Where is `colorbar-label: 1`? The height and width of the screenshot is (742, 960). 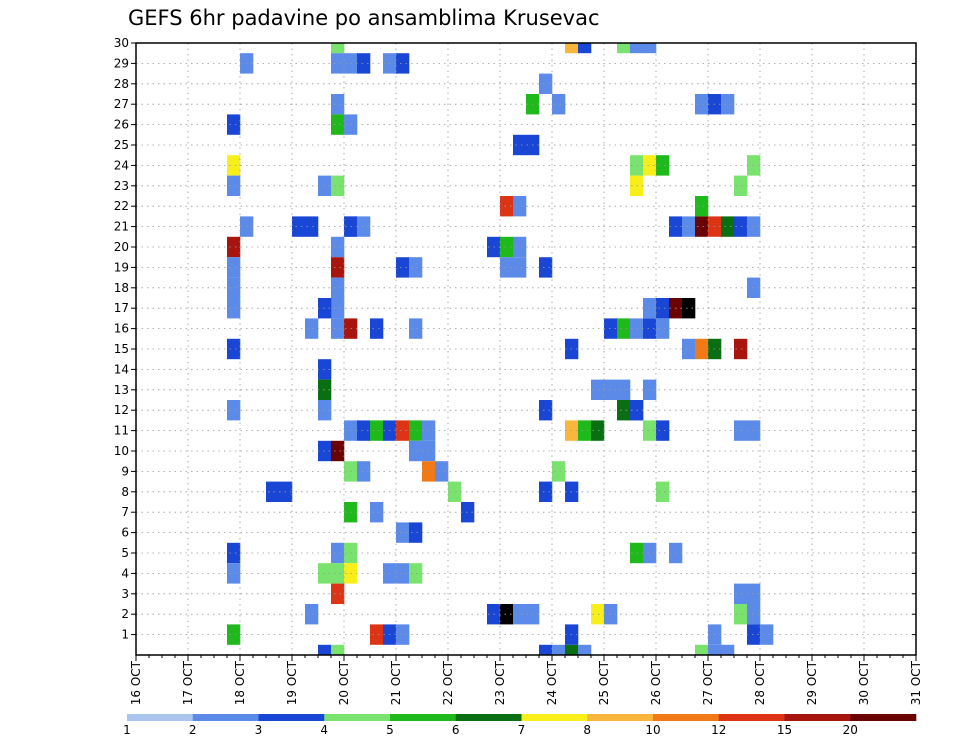 colorbar-label: 1 is located at coordinates (127, 730).